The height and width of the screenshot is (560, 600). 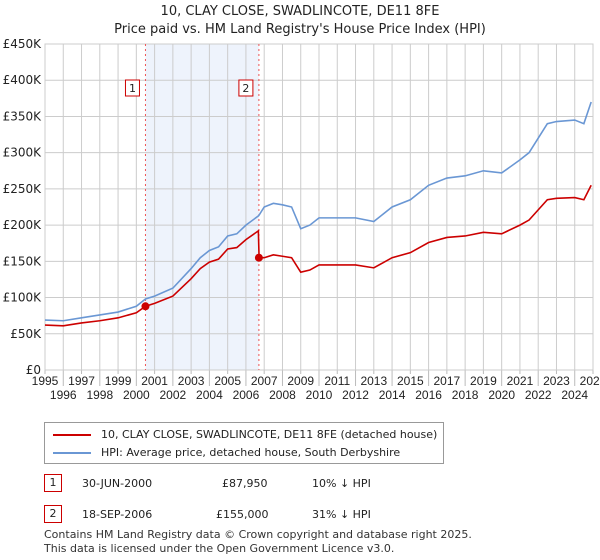 I want to click on x-tick-label: 2008, so click(x=282, y=395).